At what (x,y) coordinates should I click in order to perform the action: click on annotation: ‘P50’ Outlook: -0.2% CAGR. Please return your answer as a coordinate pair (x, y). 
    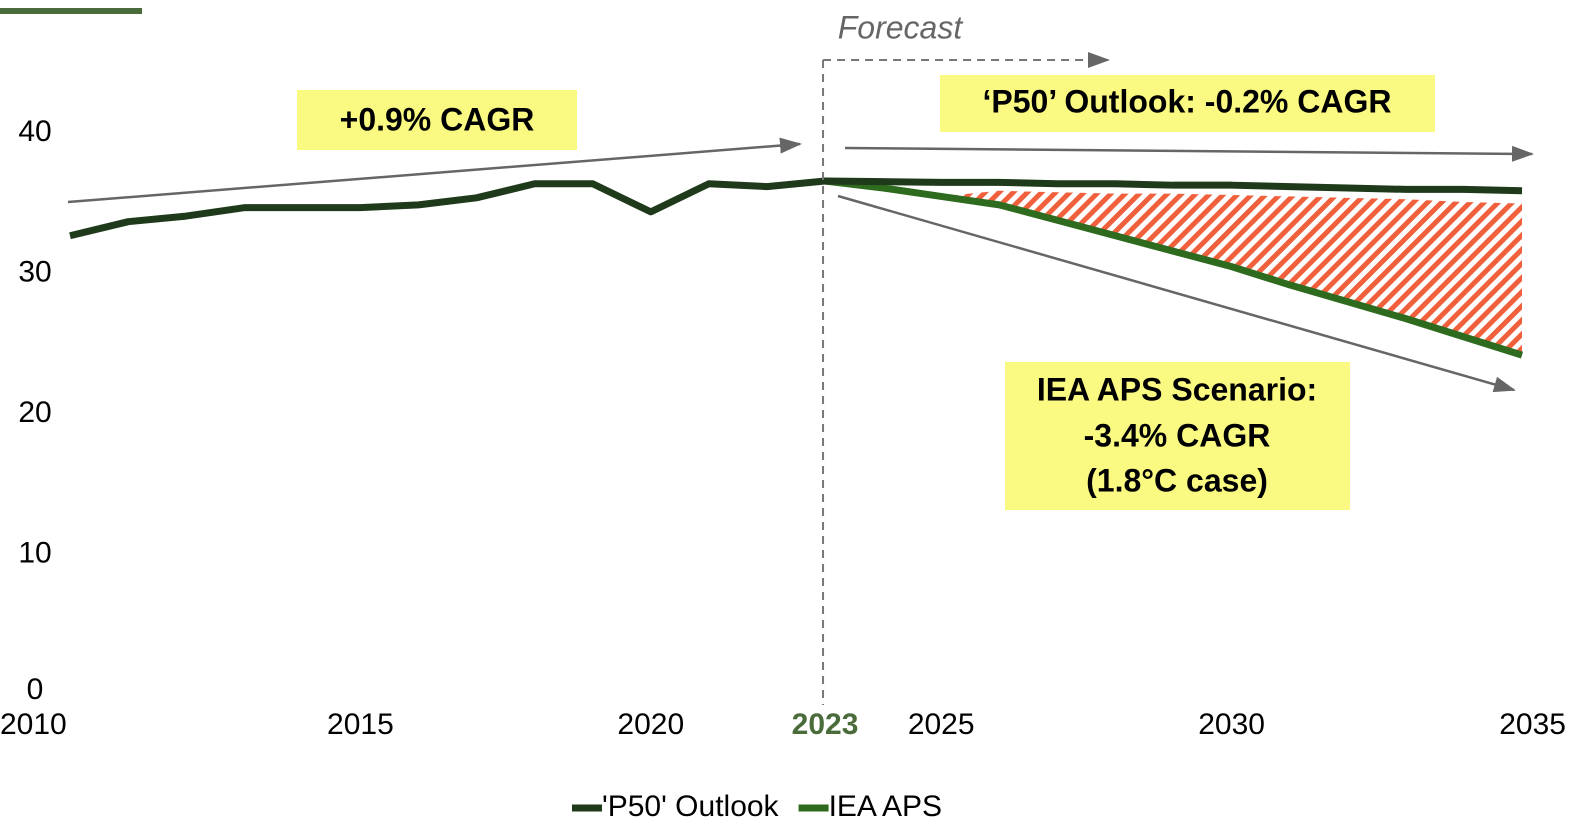
    Looking at the image, I should click on (1187, 101).